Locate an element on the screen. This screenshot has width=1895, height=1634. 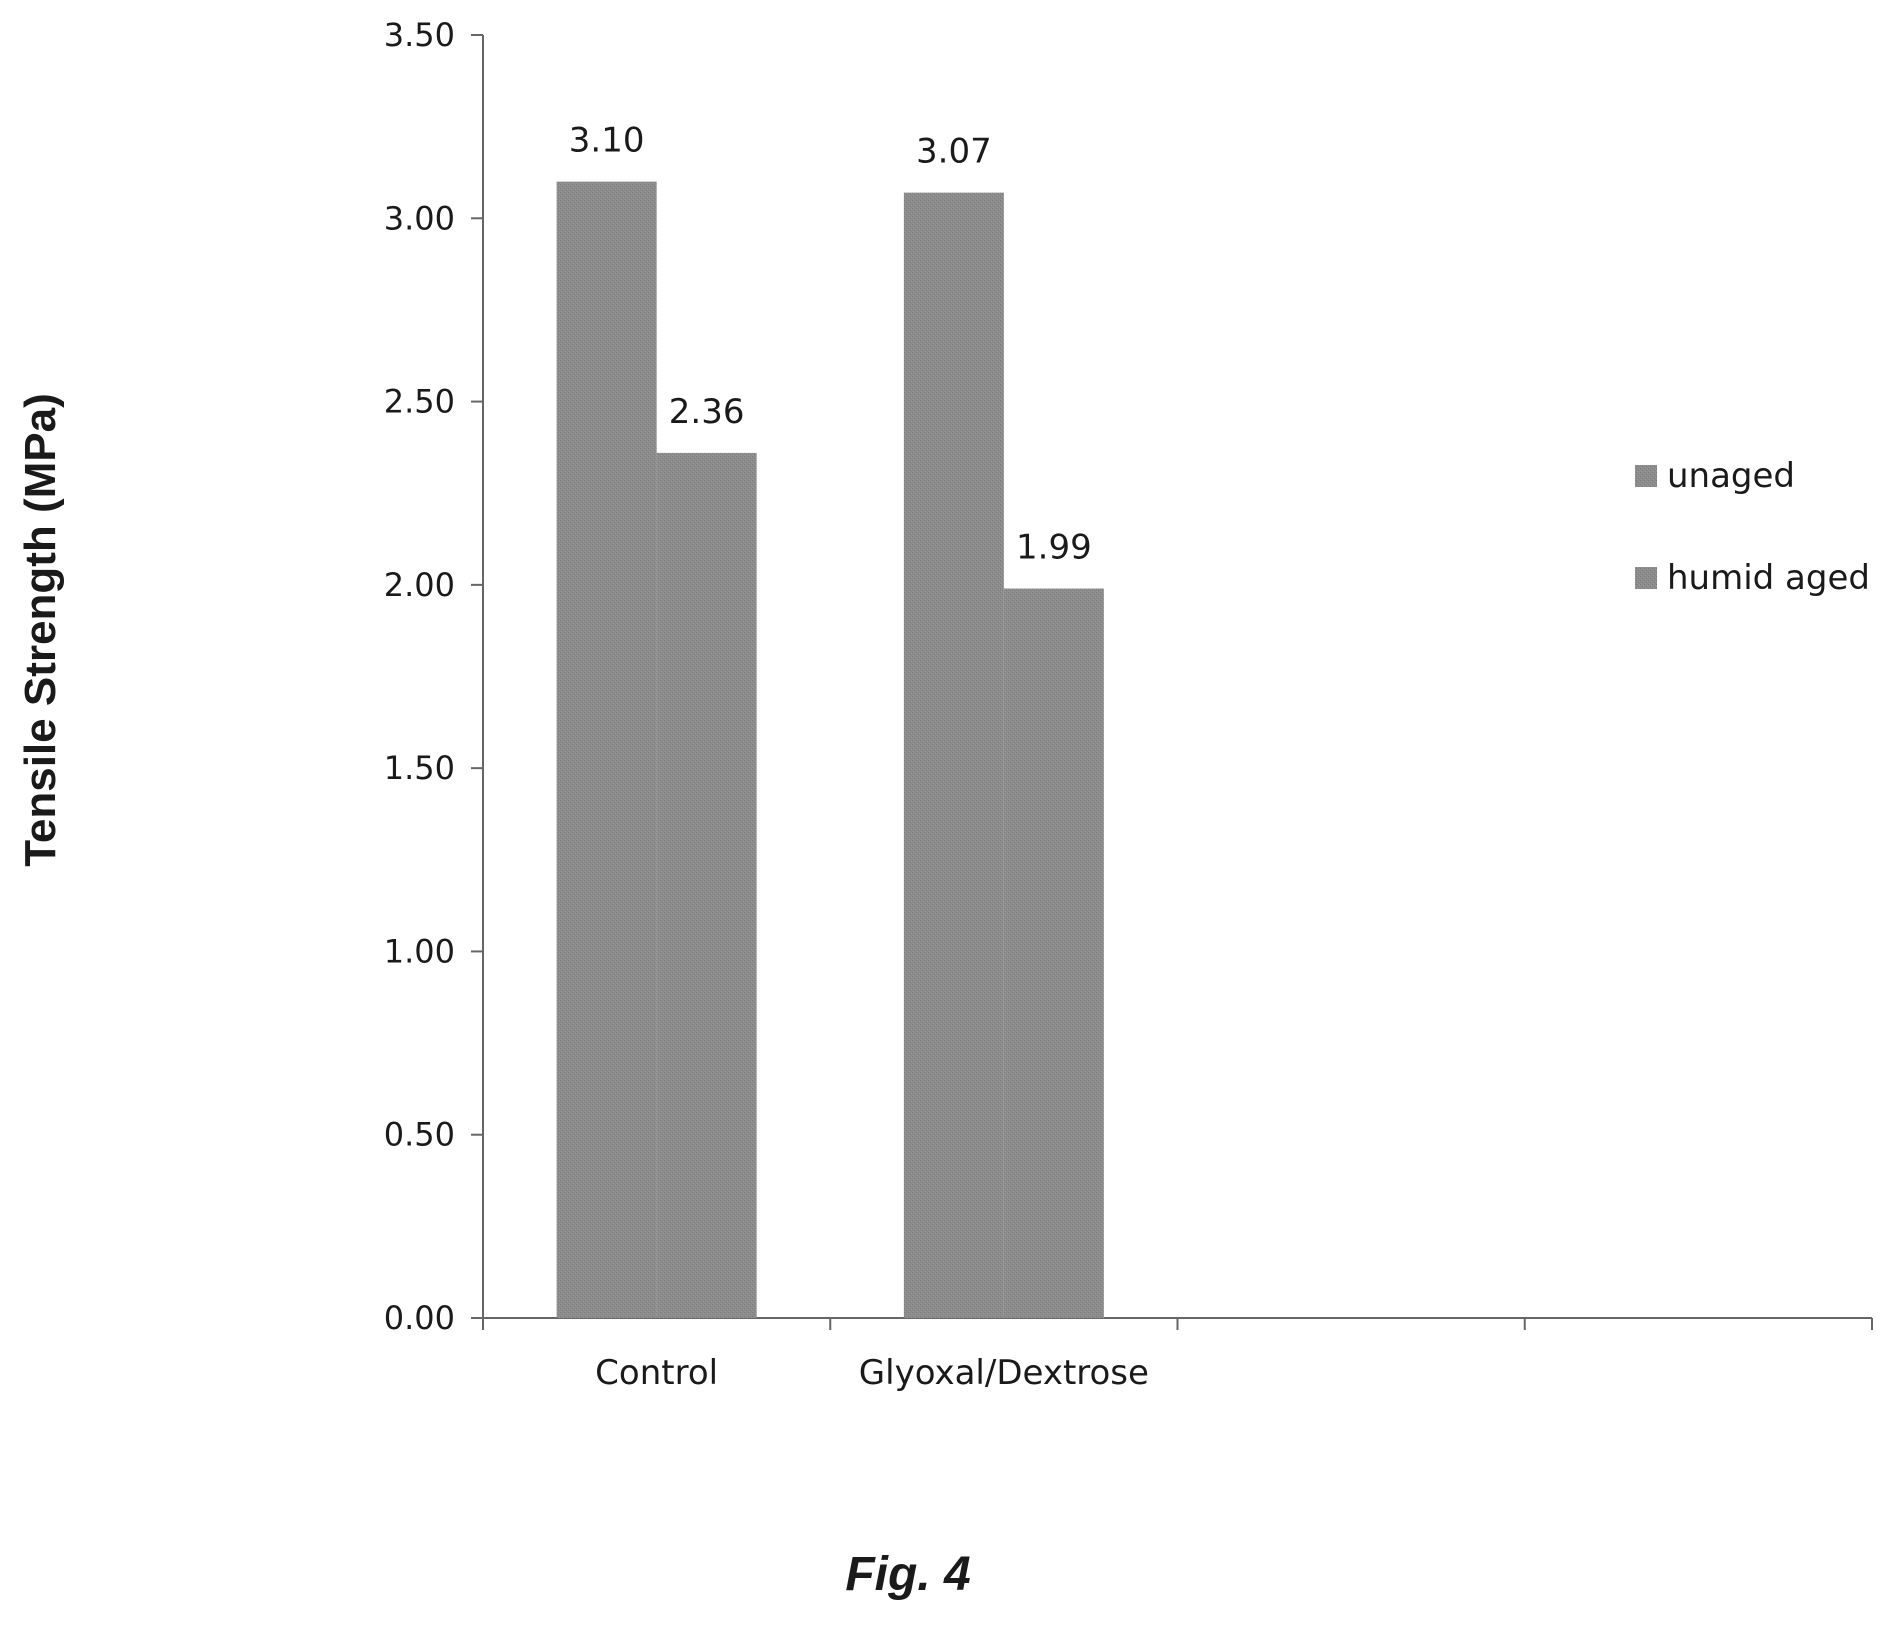
legend: unaged humid aged is located at coordinates (1752, 527).